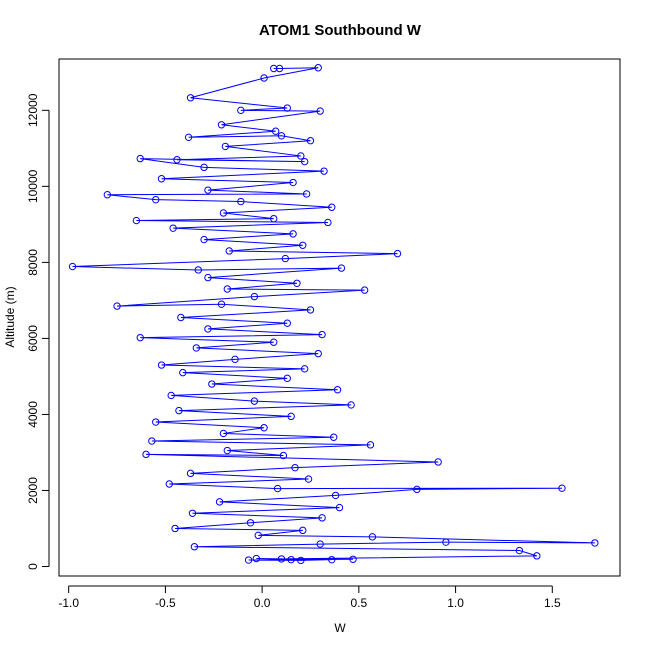 The width and height of the screenshot is (650, 655). I want to click on x-tick-label: 0.0, so click(262, 603).